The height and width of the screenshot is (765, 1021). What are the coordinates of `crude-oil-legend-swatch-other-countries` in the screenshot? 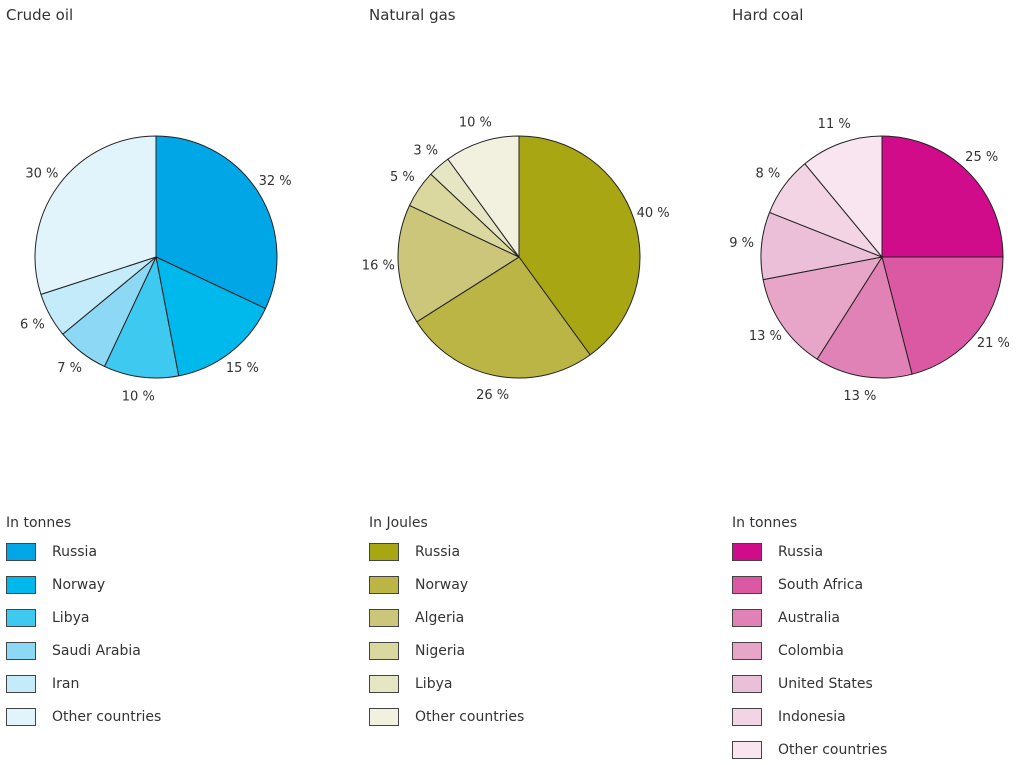 It's located at (21, 717).